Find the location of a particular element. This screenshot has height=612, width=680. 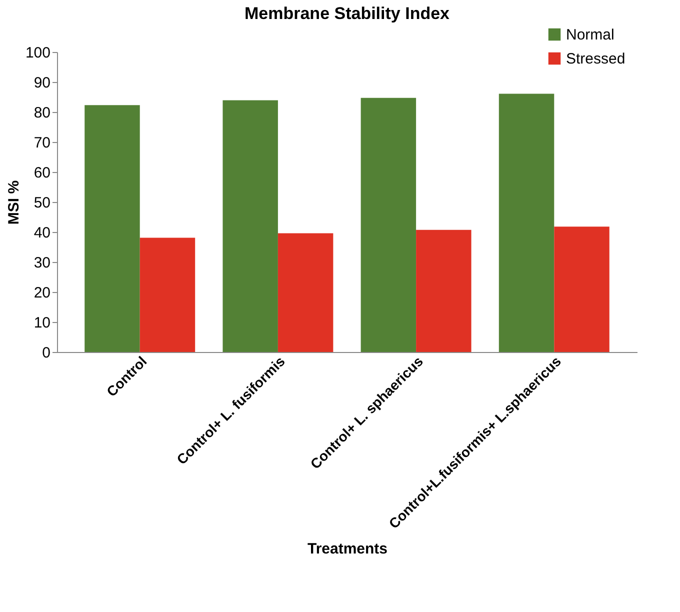

y-tick-label: 20 is located at coordinates (42, 293).